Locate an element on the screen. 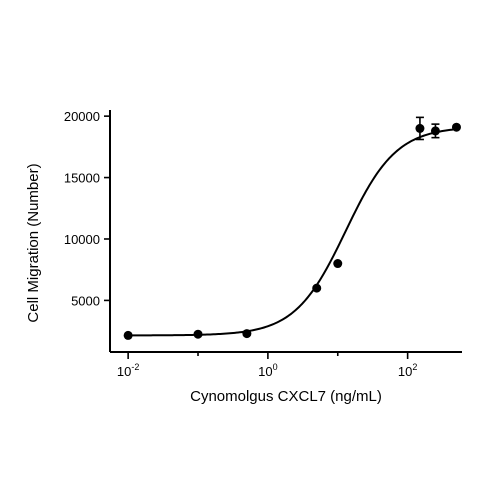 Image resolution: width=500 pixels, height=500 pixels. x-tick-exponent: -2 is located at coordinates (135, 367).